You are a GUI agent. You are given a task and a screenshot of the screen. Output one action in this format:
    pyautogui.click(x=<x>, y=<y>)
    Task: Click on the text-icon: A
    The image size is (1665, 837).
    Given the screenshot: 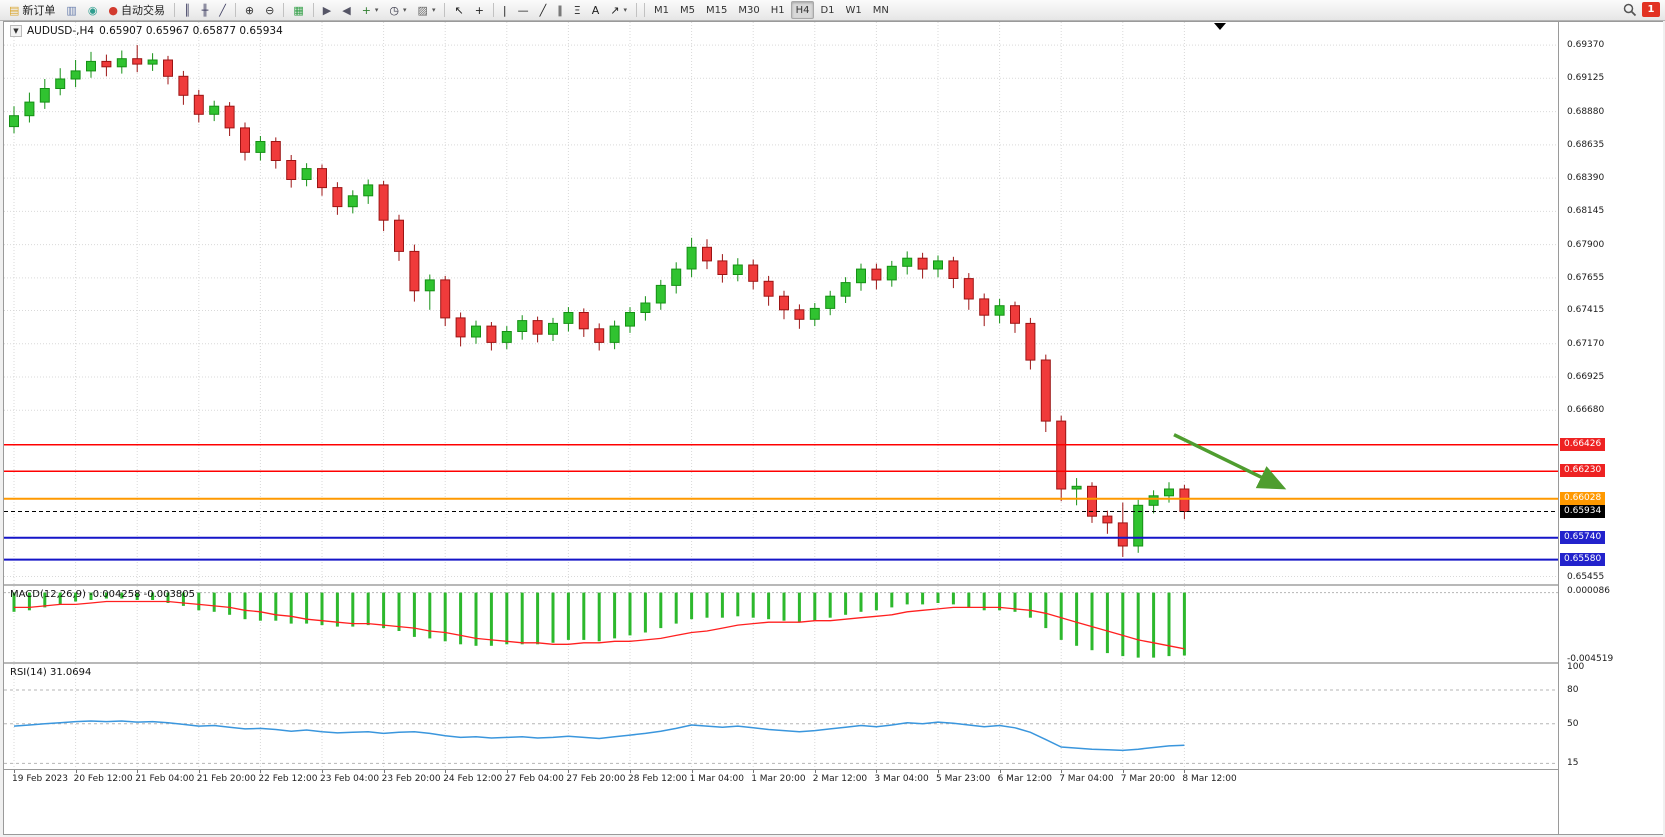 What is the action you would take?
    pyautogui.click(x=596, y=10)
    